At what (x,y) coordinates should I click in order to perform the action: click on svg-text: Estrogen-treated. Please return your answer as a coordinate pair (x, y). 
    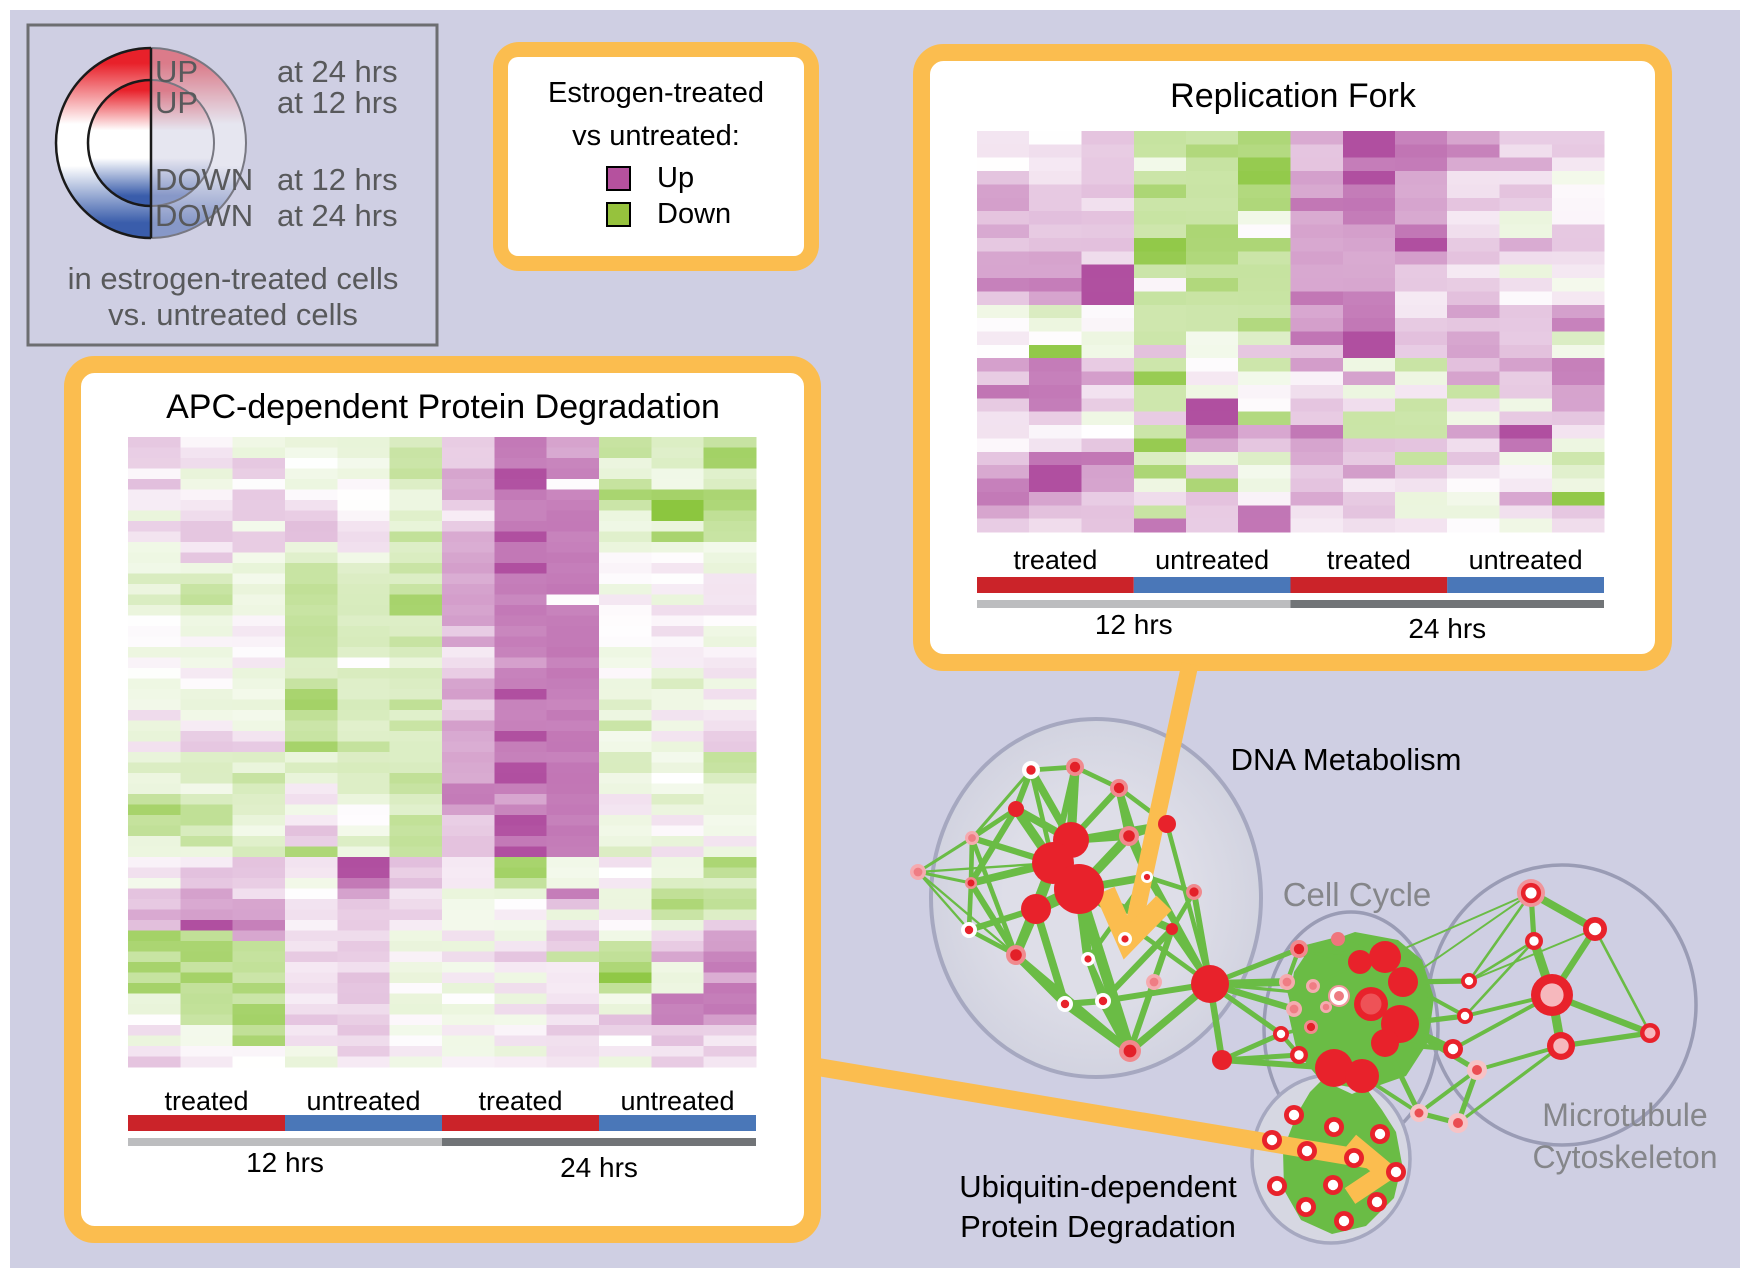
    Looking at the image, I should click on (656, 93).